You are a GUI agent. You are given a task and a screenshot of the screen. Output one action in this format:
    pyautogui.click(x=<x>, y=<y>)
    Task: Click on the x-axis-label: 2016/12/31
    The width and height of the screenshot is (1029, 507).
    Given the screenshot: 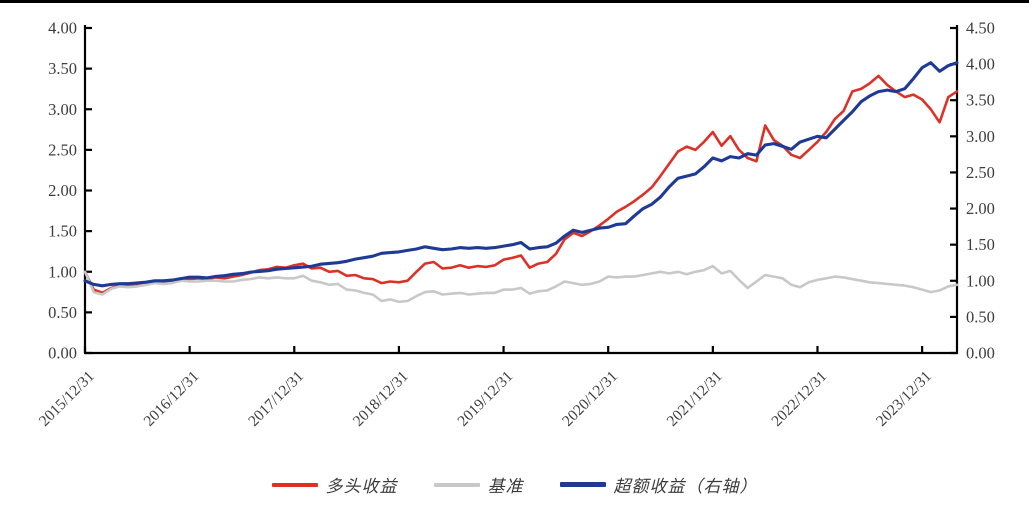 What is the action you would take?
    pyautogui.click(x=172, y=399)
    